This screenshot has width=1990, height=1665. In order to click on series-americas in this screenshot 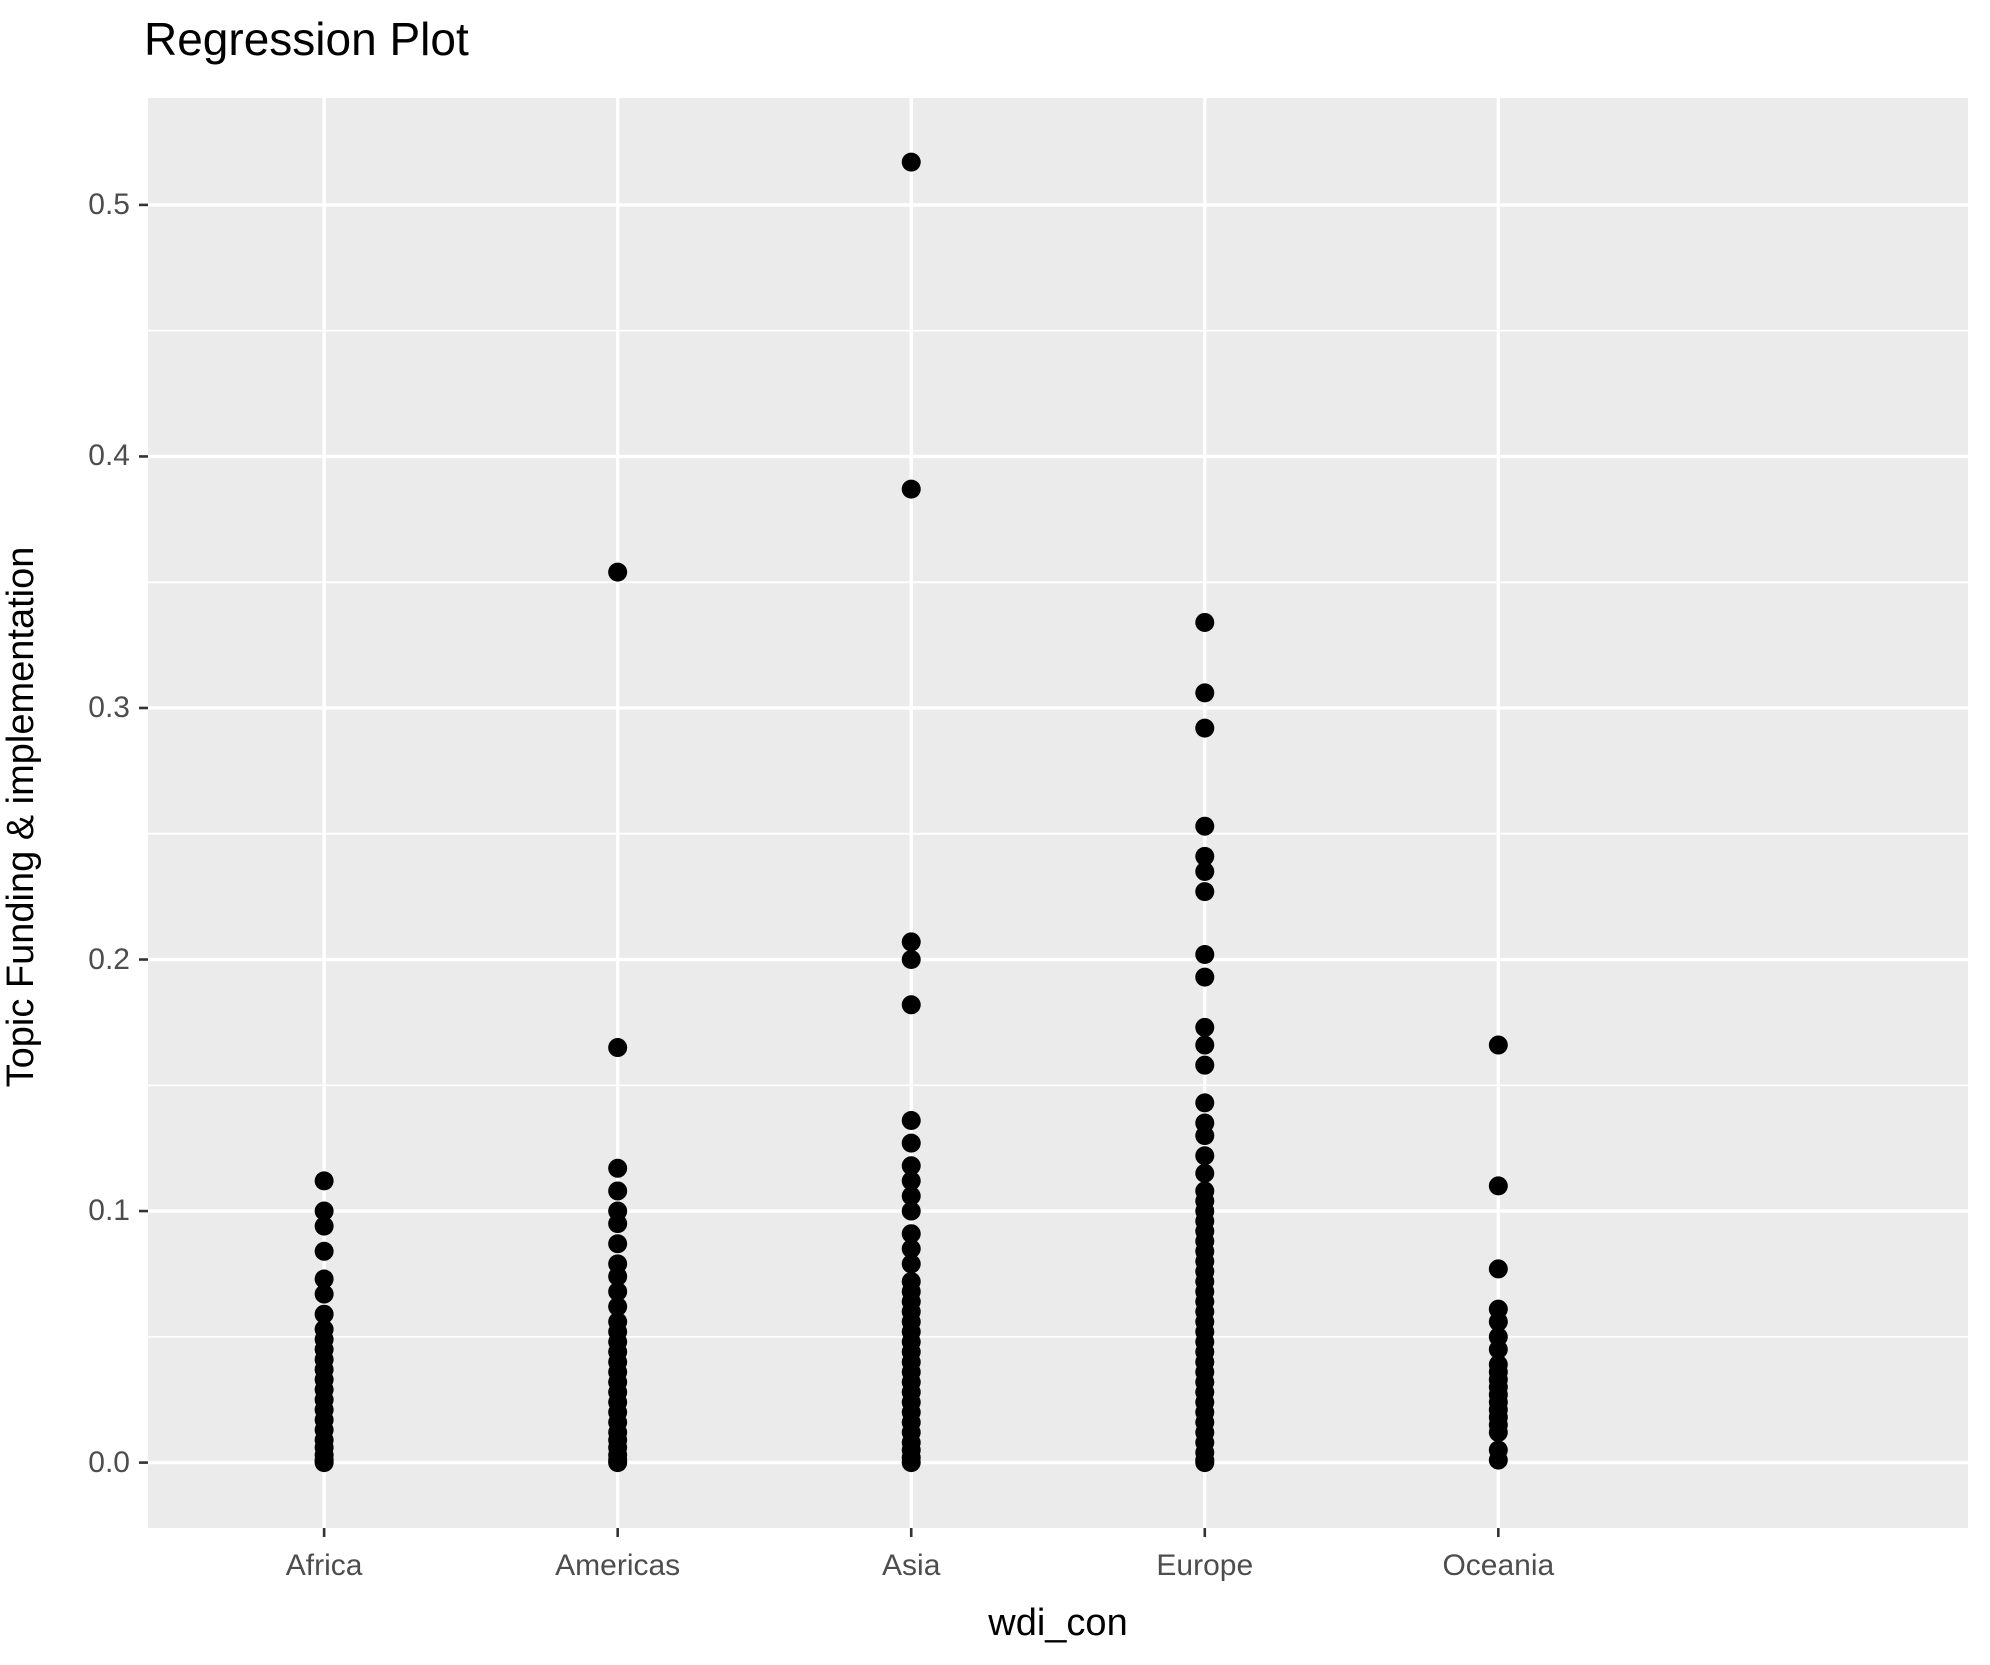, I will do `click(618, 1017)`.